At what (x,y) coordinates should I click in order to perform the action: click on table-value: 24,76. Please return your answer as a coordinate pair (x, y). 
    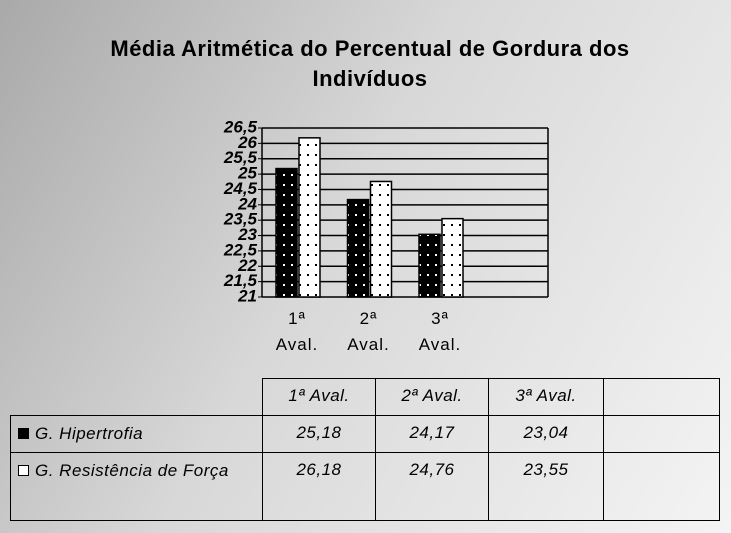
    Looking at the image, I should click on (432, 486).